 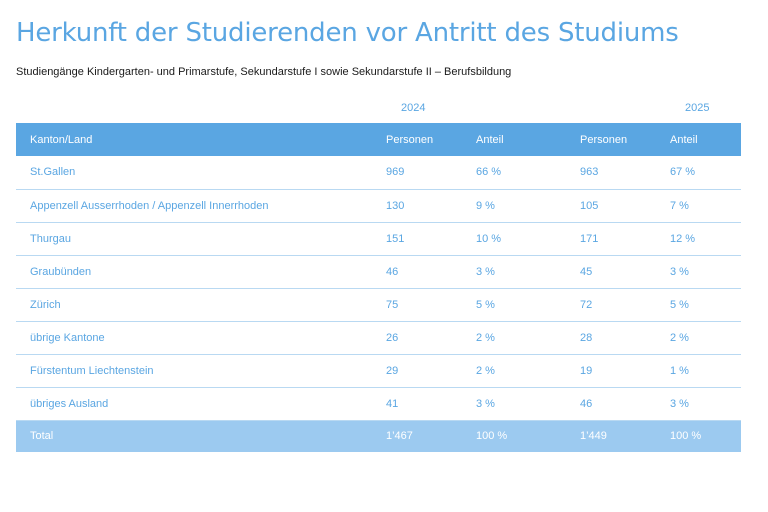 I want to click on table-row: übrige Kantone 26 2 % 28 2 %, so click(x=378, y=338).